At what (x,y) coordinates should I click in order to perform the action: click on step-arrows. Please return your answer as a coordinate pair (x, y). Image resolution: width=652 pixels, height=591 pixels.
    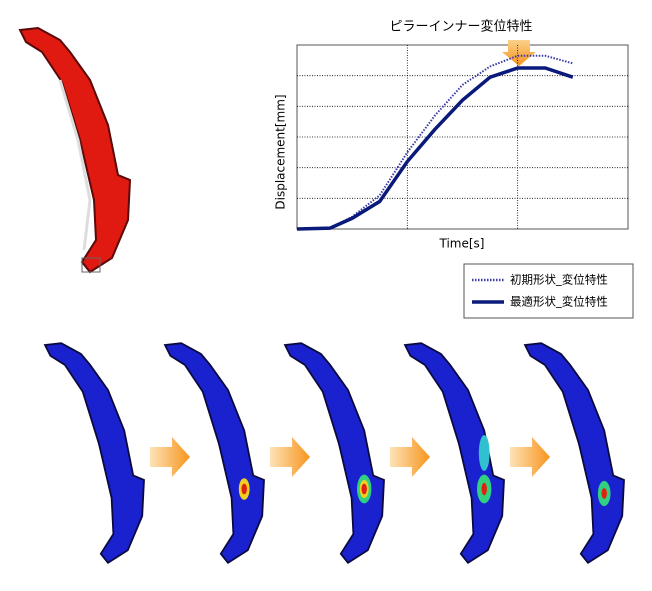
    Looking at the image, I should click on (350, 457).